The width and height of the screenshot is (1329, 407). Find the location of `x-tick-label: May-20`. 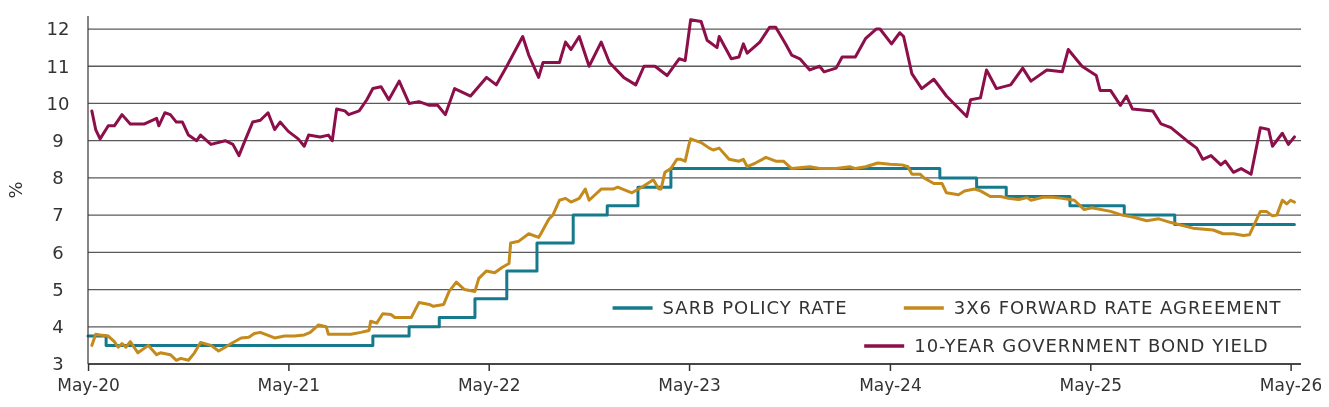

x-tick-label: May-20 is located at coordinates (88, 385).